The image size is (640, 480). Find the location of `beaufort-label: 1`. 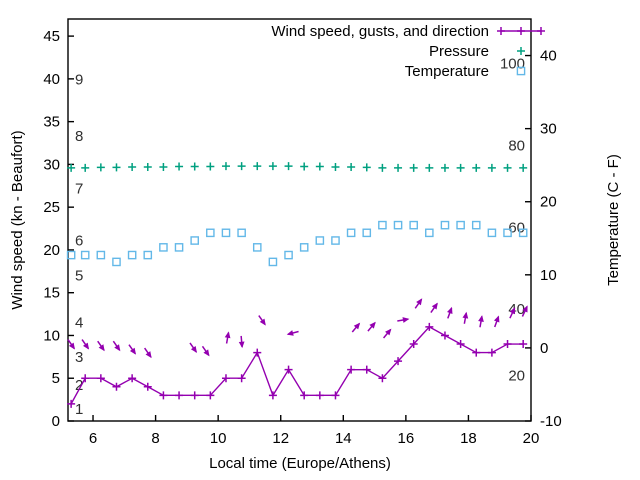

beaufort-label: 1 is located at coordinates (79, 409).